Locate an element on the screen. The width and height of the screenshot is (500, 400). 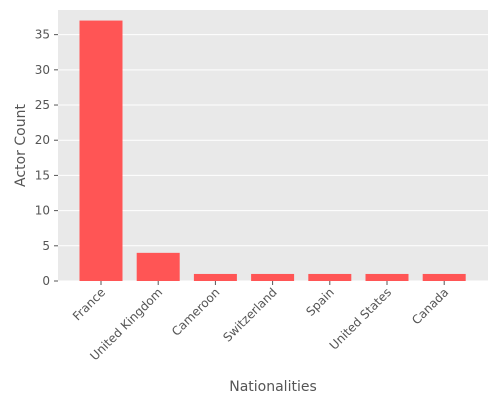
x-tick-label: Switzerland is located at coordinates (249, 314).